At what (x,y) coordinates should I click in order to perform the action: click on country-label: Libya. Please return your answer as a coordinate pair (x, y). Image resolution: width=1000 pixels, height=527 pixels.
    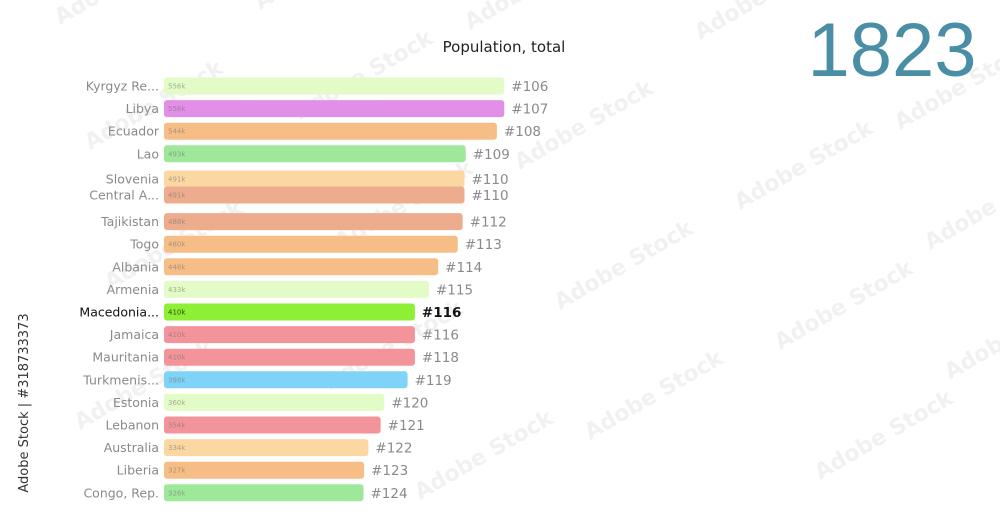
    Looking at the image, I should click on (142, 108).